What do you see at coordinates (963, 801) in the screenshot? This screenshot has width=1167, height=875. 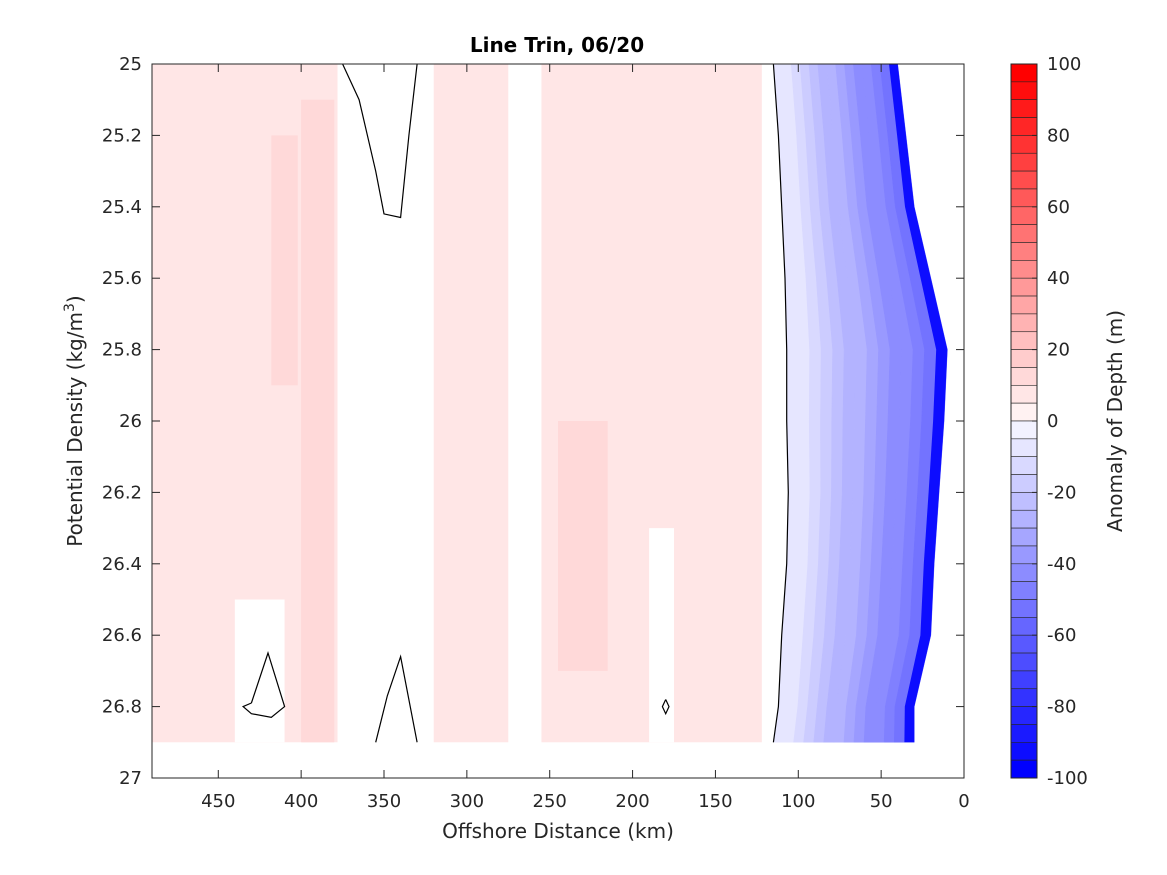 I see `x-tick-label-9: 0` at bounding box center [963, 801].